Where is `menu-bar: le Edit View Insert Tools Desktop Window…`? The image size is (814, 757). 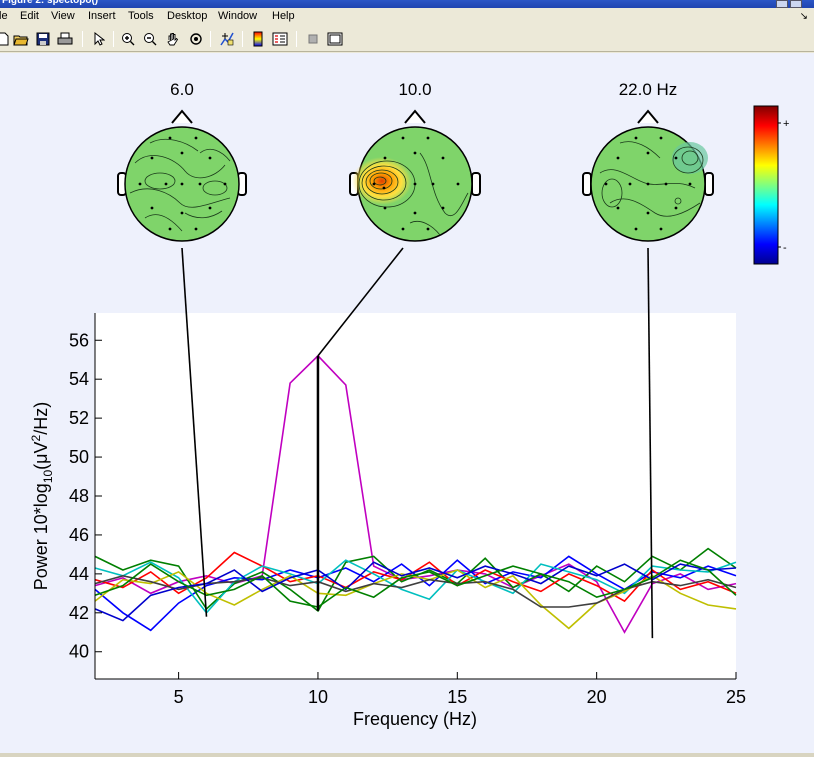 menu-bar: le Edit View Insert Tools Desktop Window… is located at coordinates (407, 17).